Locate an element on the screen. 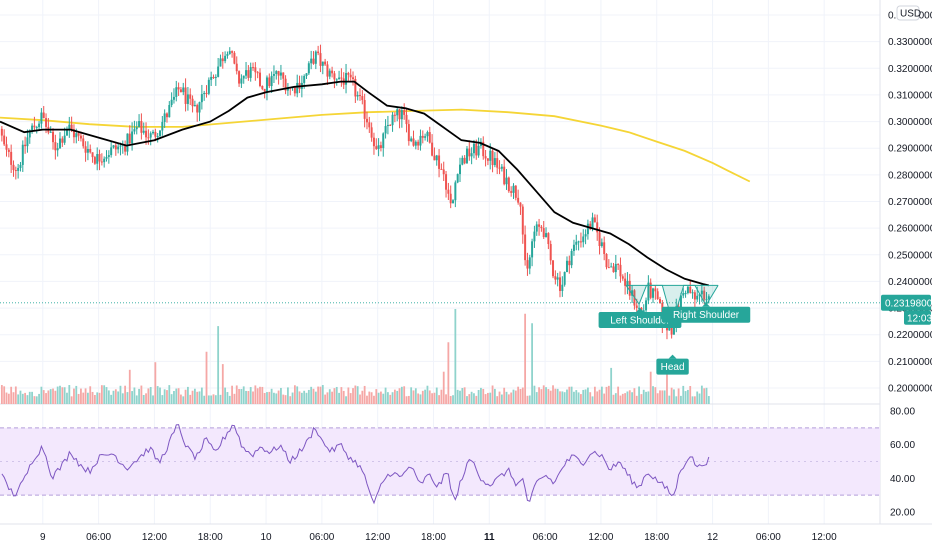 Image resolution: width=932 pixels, height=550 pixels. pattern-label-left-shoulder: Left Shoulder is located at coordinates (640, 318).